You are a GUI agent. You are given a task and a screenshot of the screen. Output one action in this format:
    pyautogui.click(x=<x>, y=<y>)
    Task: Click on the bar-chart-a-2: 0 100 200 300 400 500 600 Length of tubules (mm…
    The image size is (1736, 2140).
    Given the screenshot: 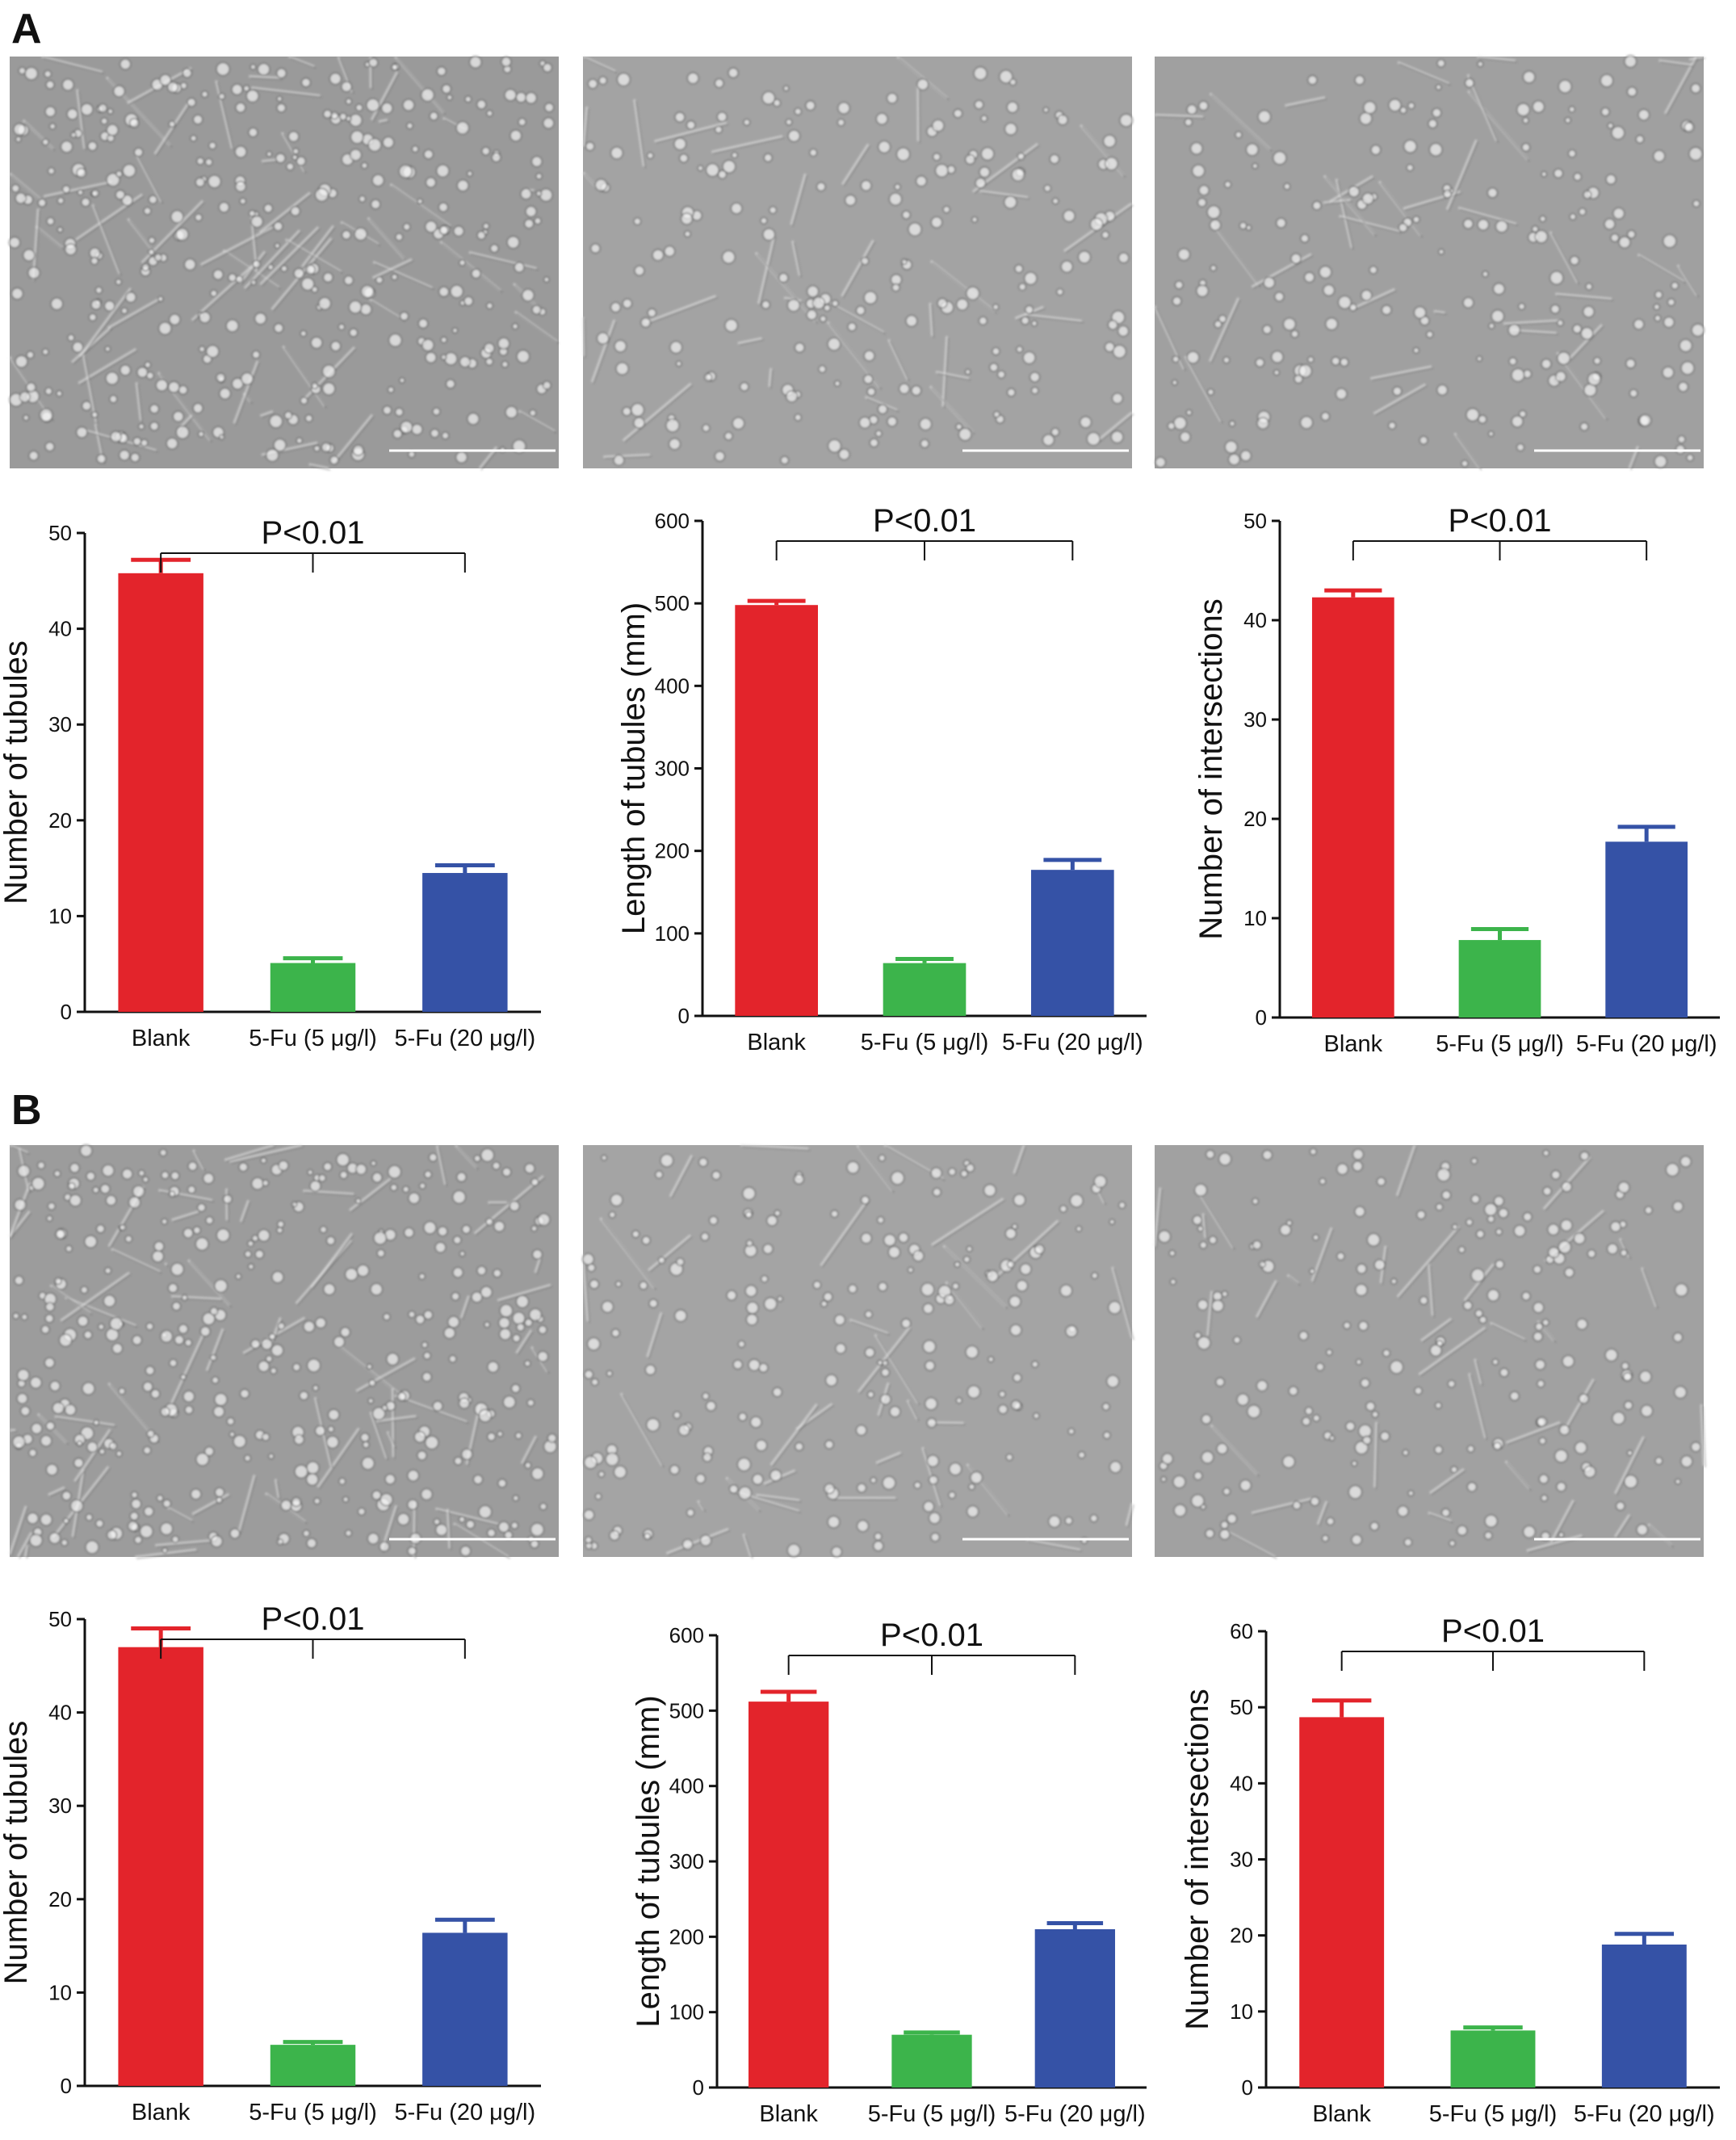 What is the action you would take?
    pyautogui.click(x=881, y=779)
    